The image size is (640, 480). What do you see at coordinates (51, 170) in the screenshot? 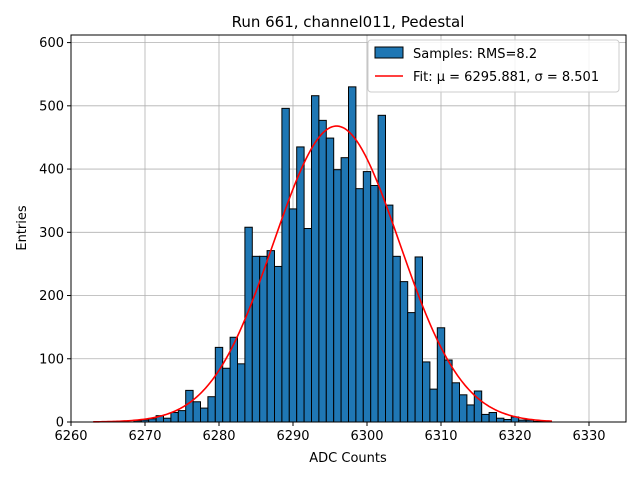
I see `y-tick-label: 400` at bounding box center [51, 170].